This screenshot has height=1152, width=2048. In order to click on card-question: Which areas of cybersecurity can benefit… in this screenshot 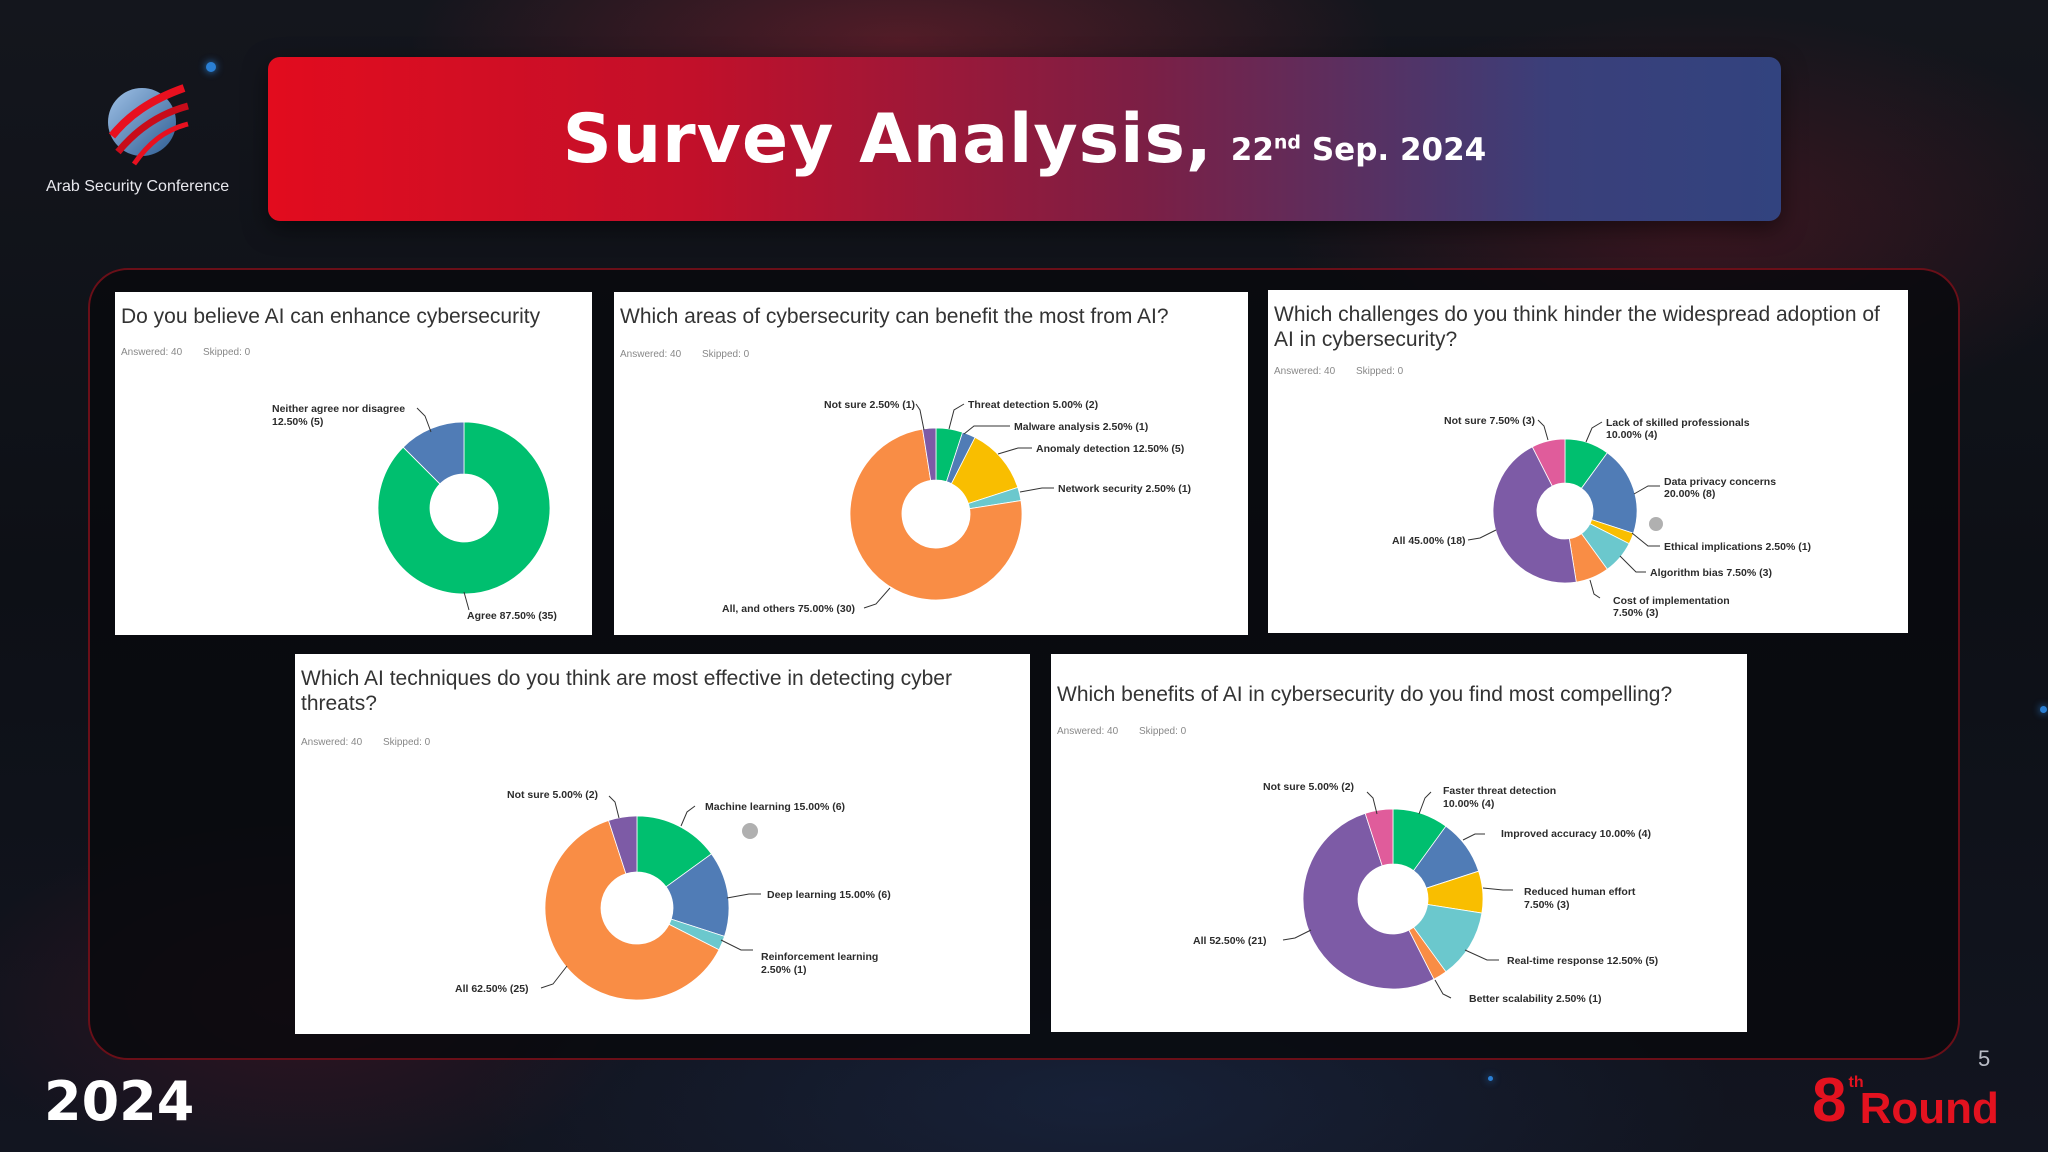, I will do `click(894, 316)`.